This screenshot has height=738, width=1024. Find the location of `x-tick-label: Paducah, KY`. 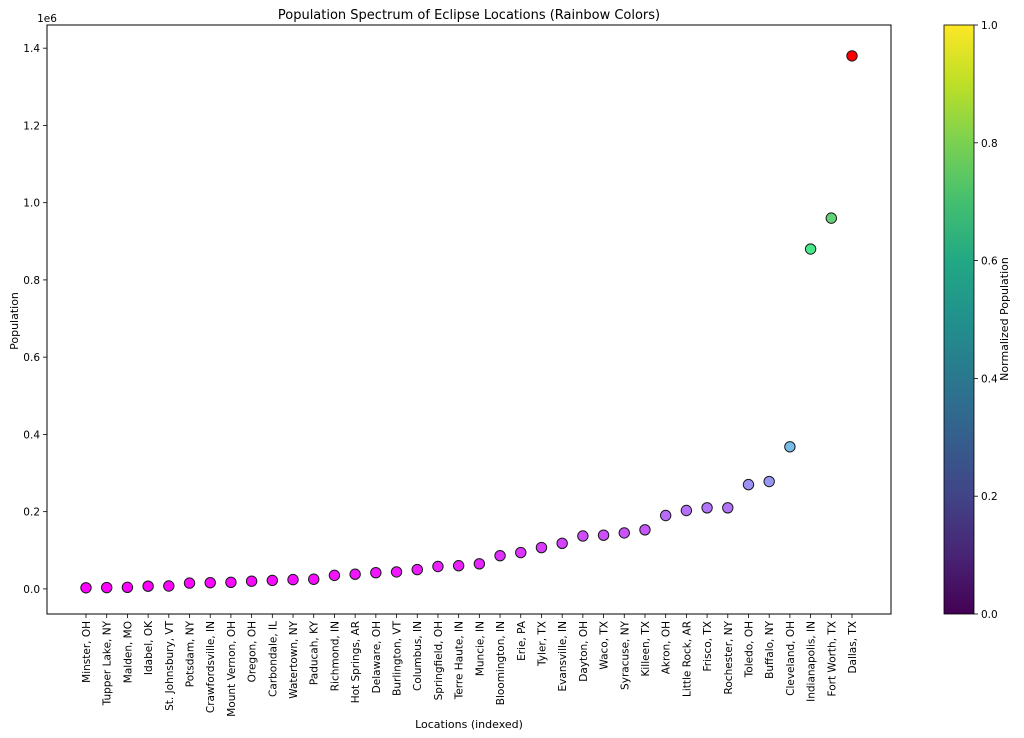

x-tick-label: Paducah, KY is located at coordinates (315, 652).